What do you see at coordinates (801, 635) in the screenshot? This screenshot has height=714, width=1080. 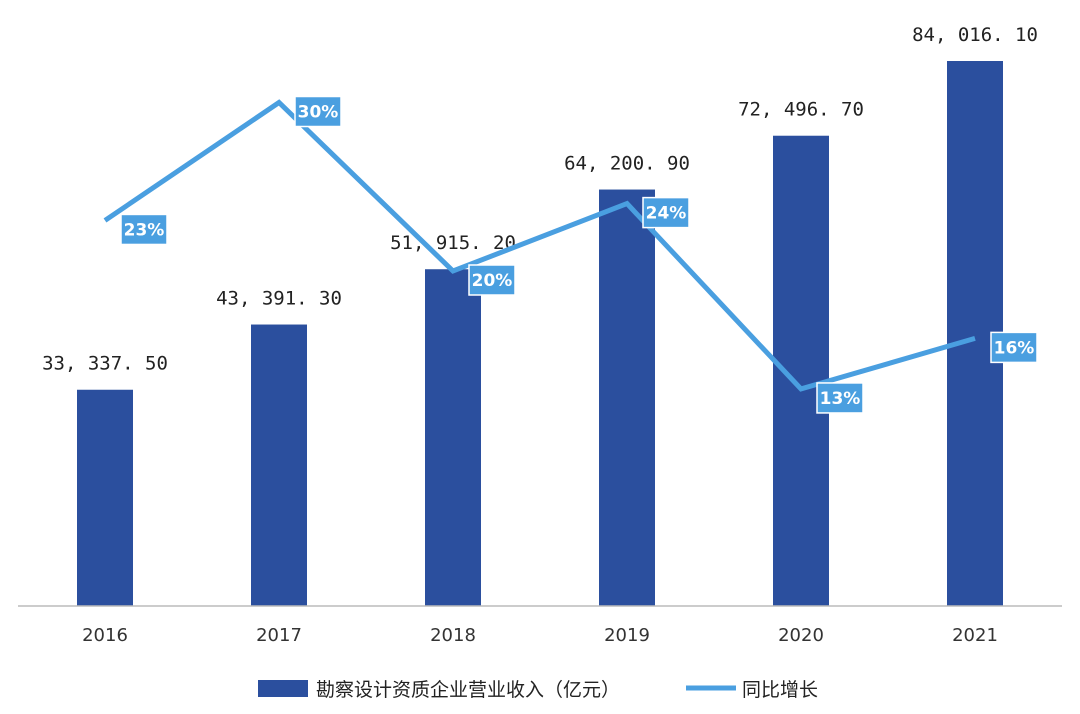 I see `x-tick-2020: 2020` at bounding box center [801, 635].